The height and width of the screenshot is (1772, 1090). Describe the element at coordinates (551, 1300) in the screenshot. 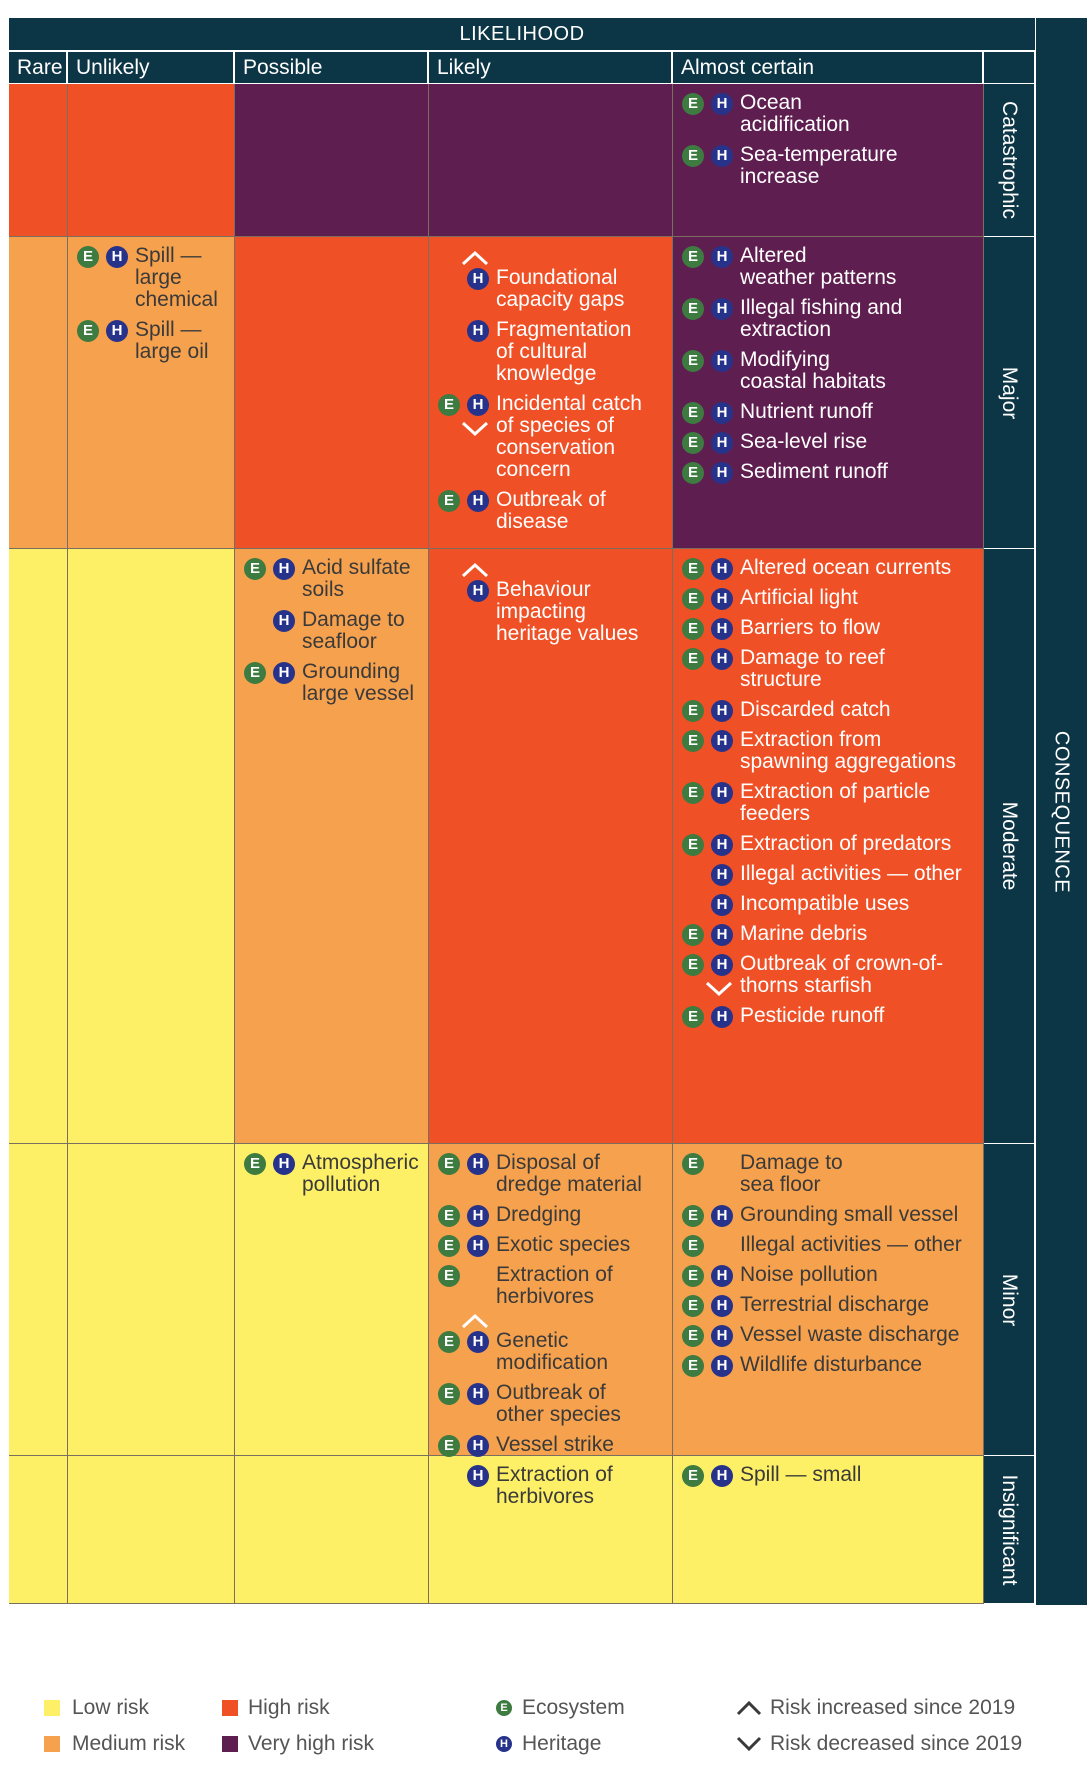

I see `matrix-cell-minor-likely` at that location.